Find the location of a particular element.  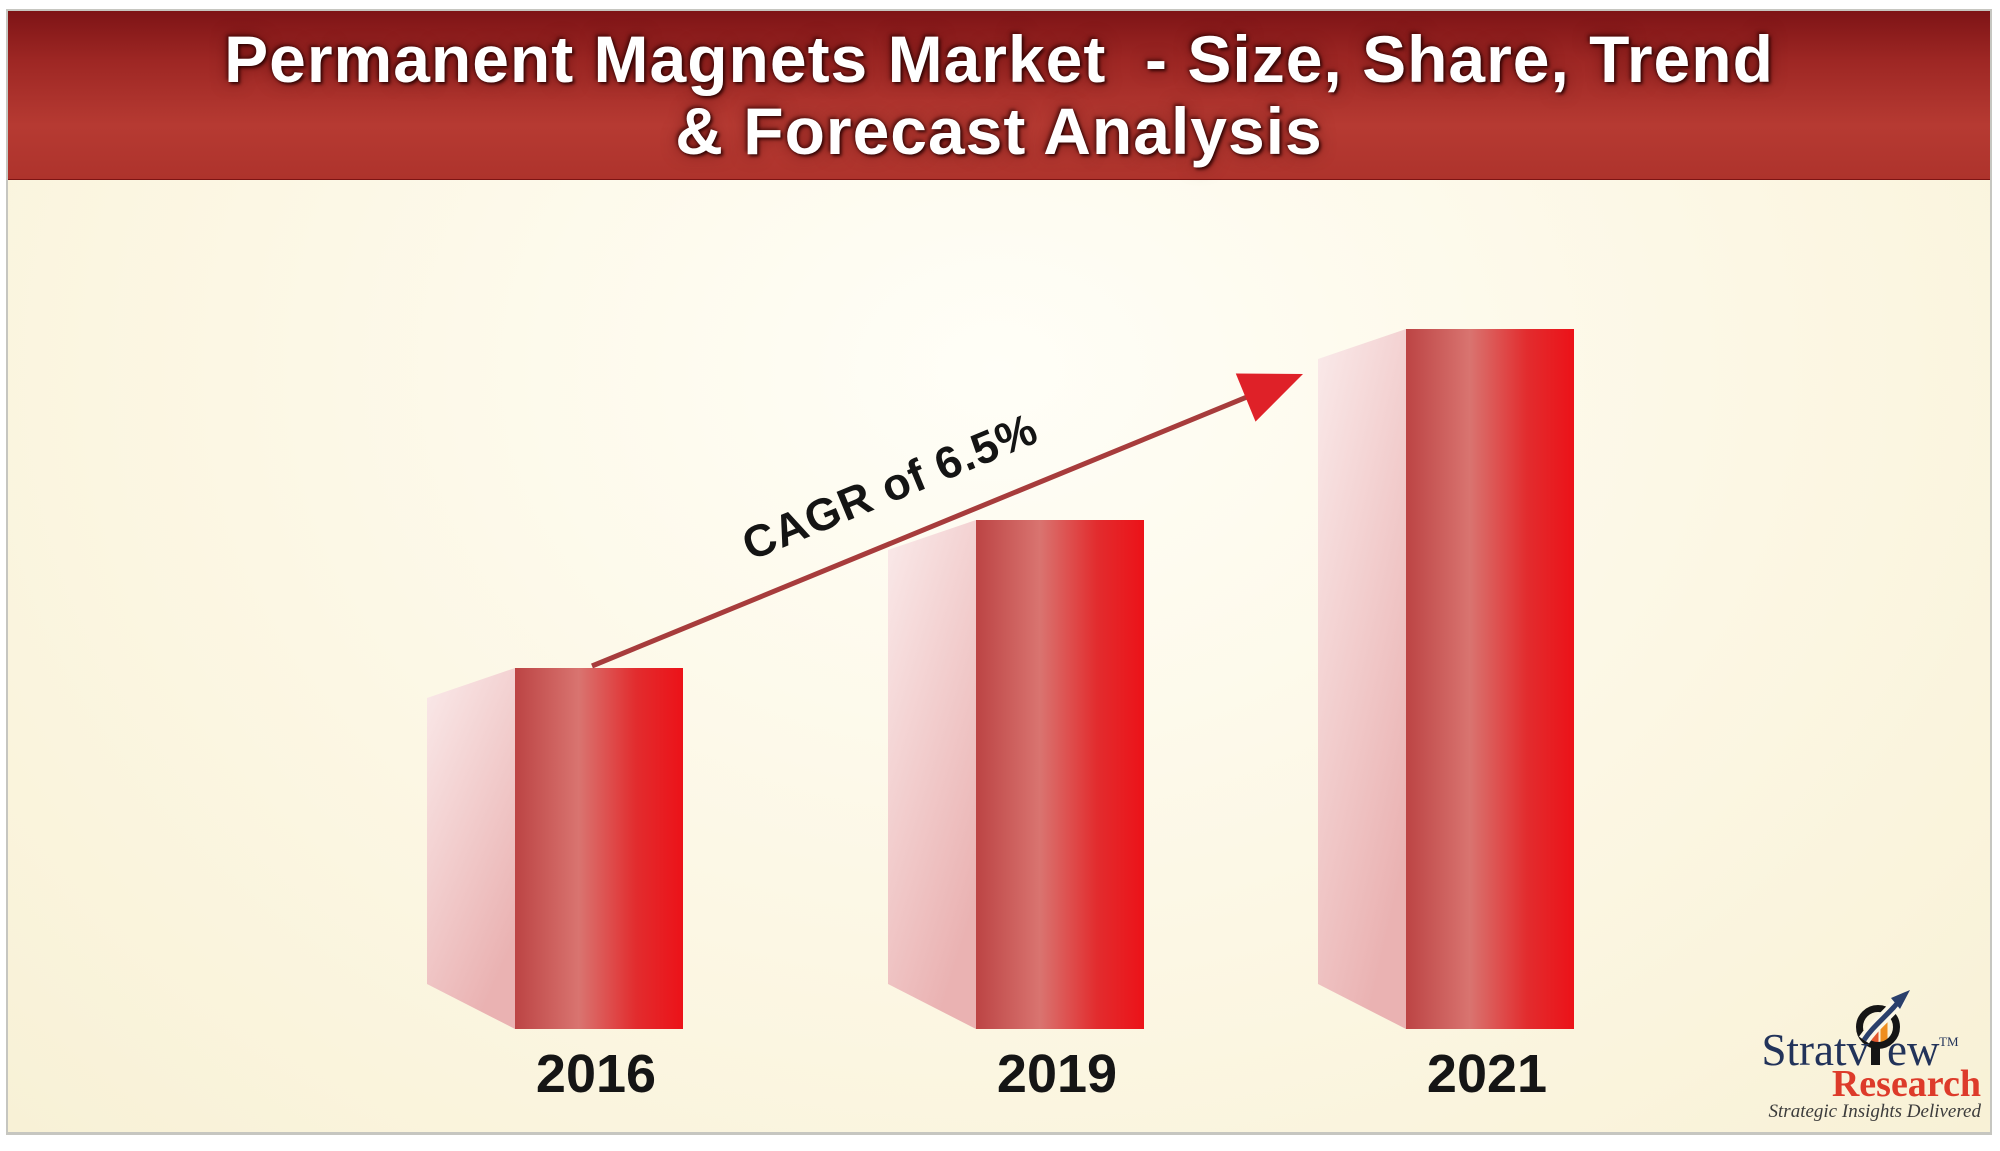

bar-2016 is located at coordinates (599, 848).